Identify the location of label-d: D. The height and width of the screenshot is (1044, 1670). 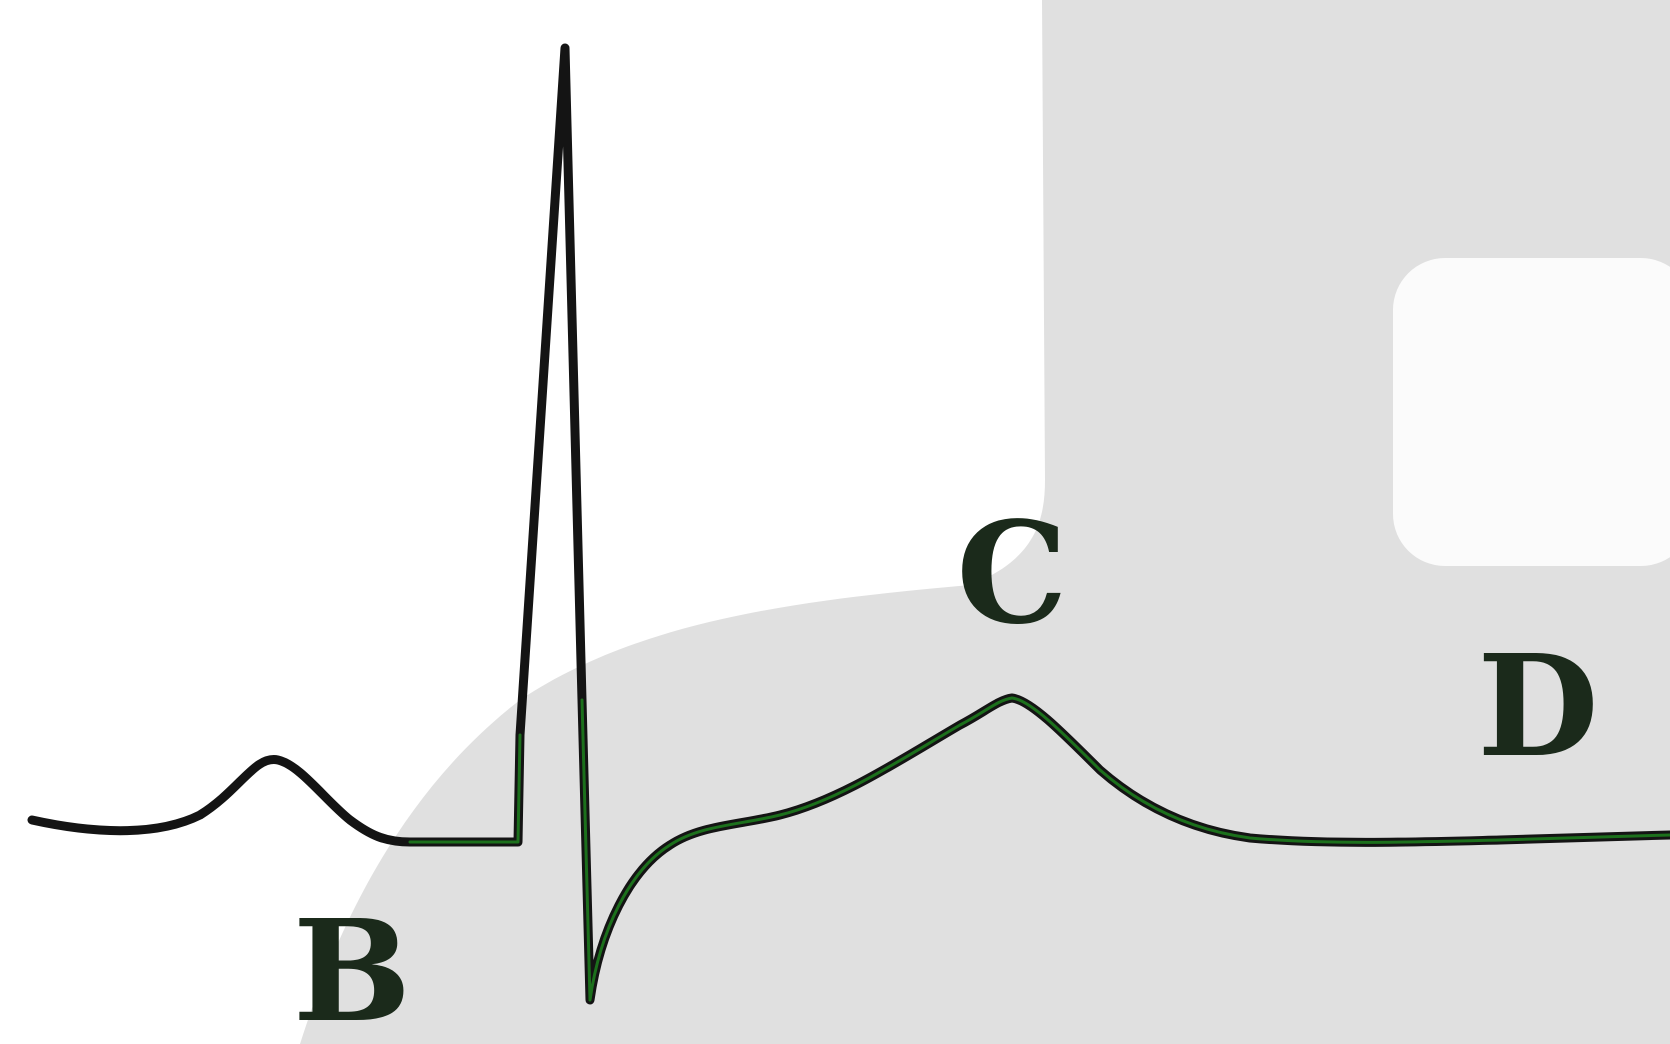
(1537, 707).